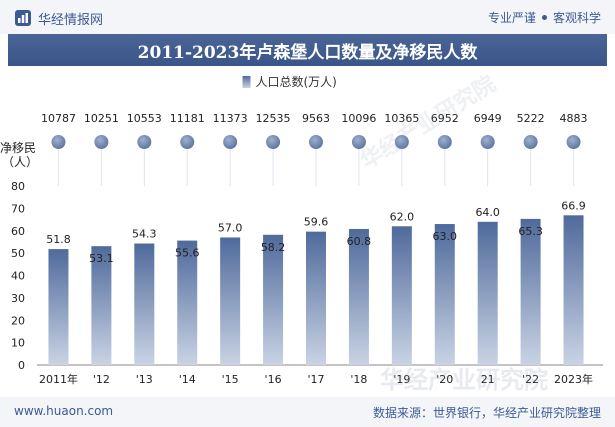 The image size is (615, 427). Describe the element at coordinates (18, 343) in the screenshot. I see `y-tick-label: 10` at that location.